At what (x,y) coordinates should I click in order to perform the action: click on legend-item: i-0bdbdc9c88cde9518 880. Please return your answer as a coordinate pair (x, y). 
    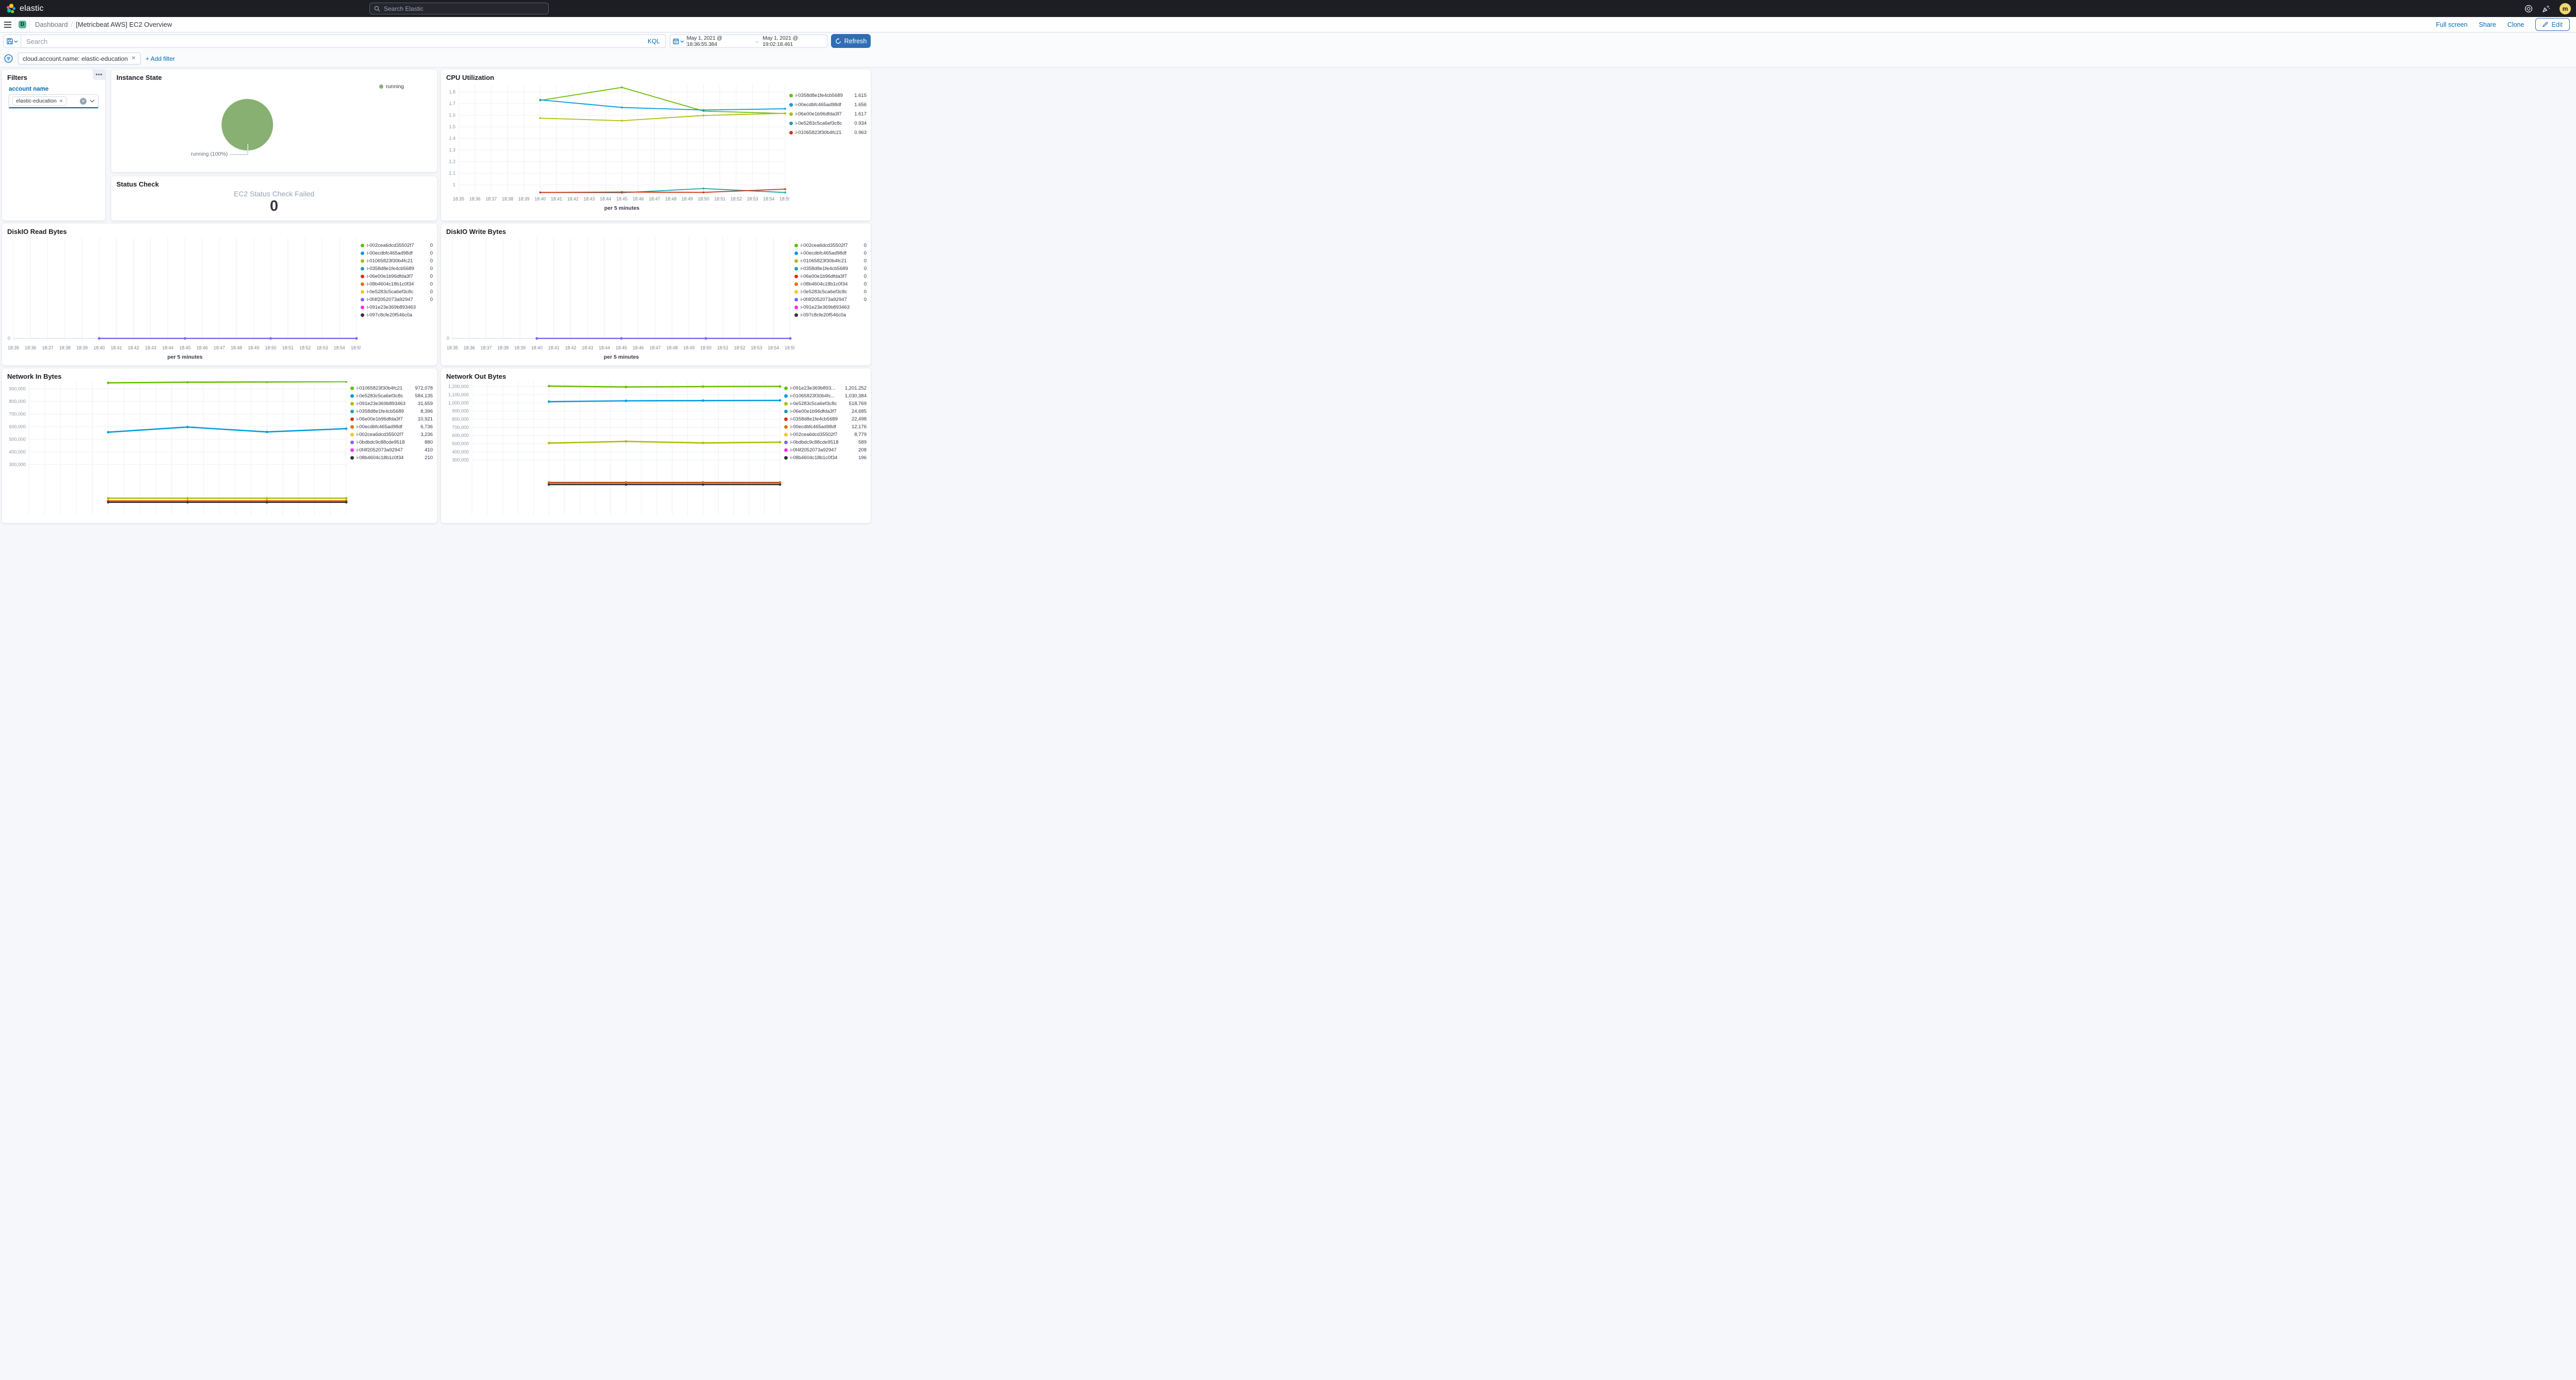
    Looking at the image, I should click on (391, 443).